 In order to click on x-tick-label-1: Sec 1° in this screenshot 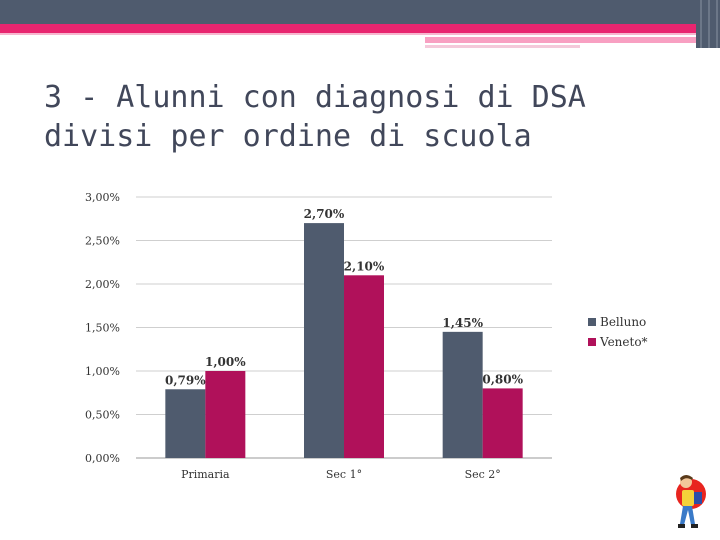, I will do `click(344, 474)`.